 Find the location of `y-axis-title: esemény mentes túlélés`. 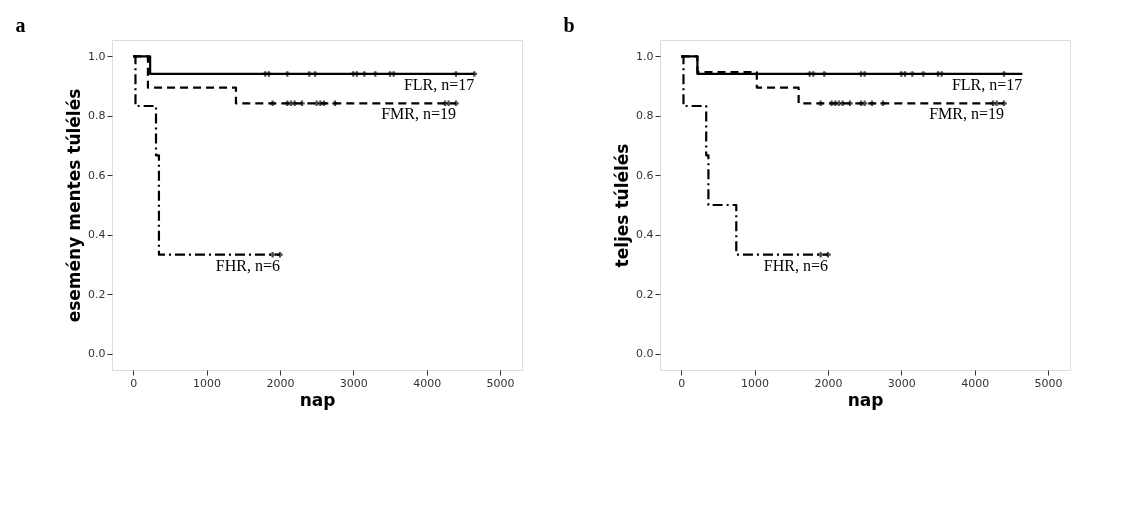

y-axis-title: esemény mentes túlélés is located at coordinates (74, 205).